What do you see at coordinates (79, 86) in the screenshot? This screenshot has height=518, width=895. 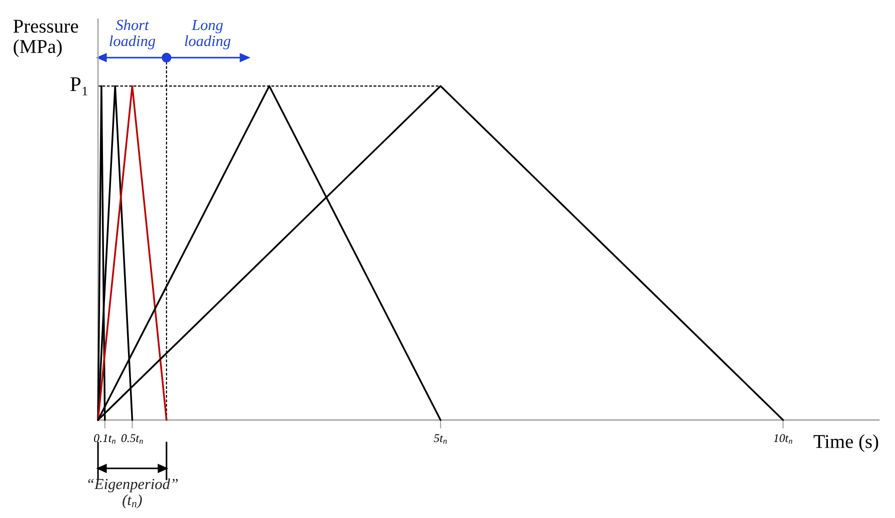 I see `ref-line-label: P₁` at bounding box center [79, 86].